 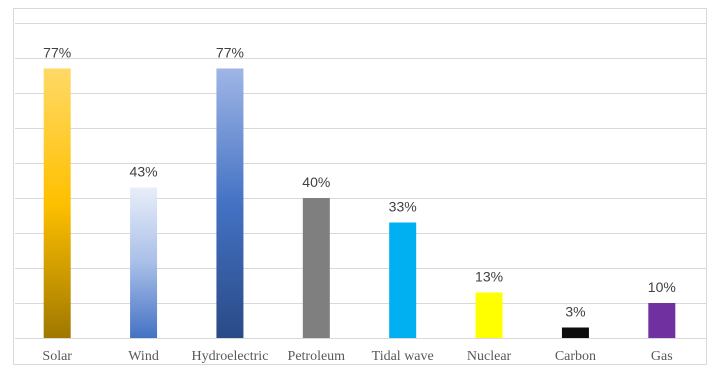 What do you see at coordinates (230, 203) in the screenshot?
I see `bar-hydroelectric` at bounding box center [230, 203].